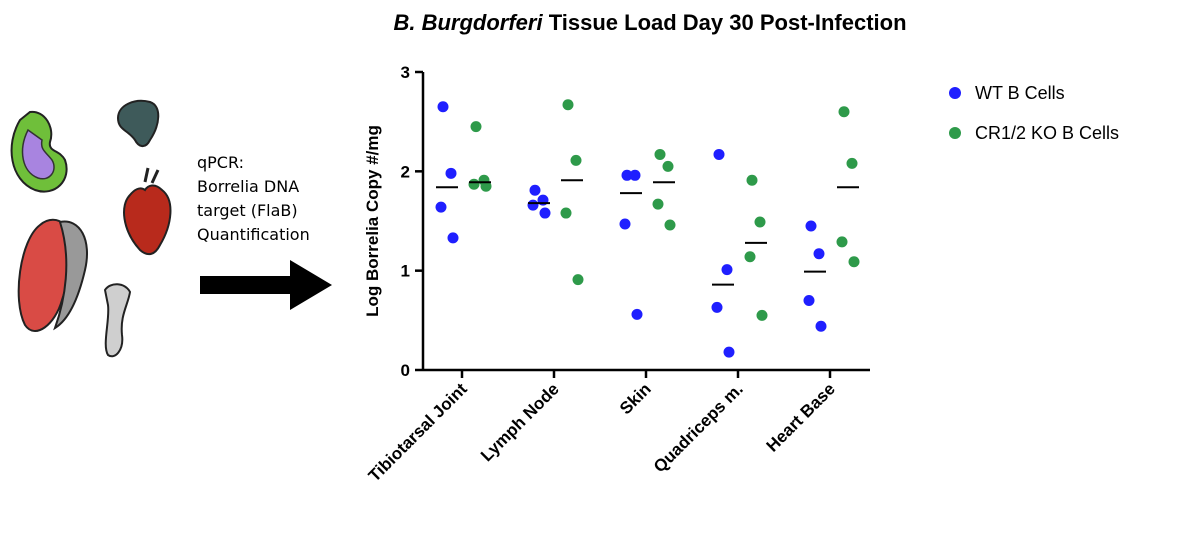 This screenshot has height=534, width=1193. I want to click on x-tick-label: Heart Base, so click(801, 417).